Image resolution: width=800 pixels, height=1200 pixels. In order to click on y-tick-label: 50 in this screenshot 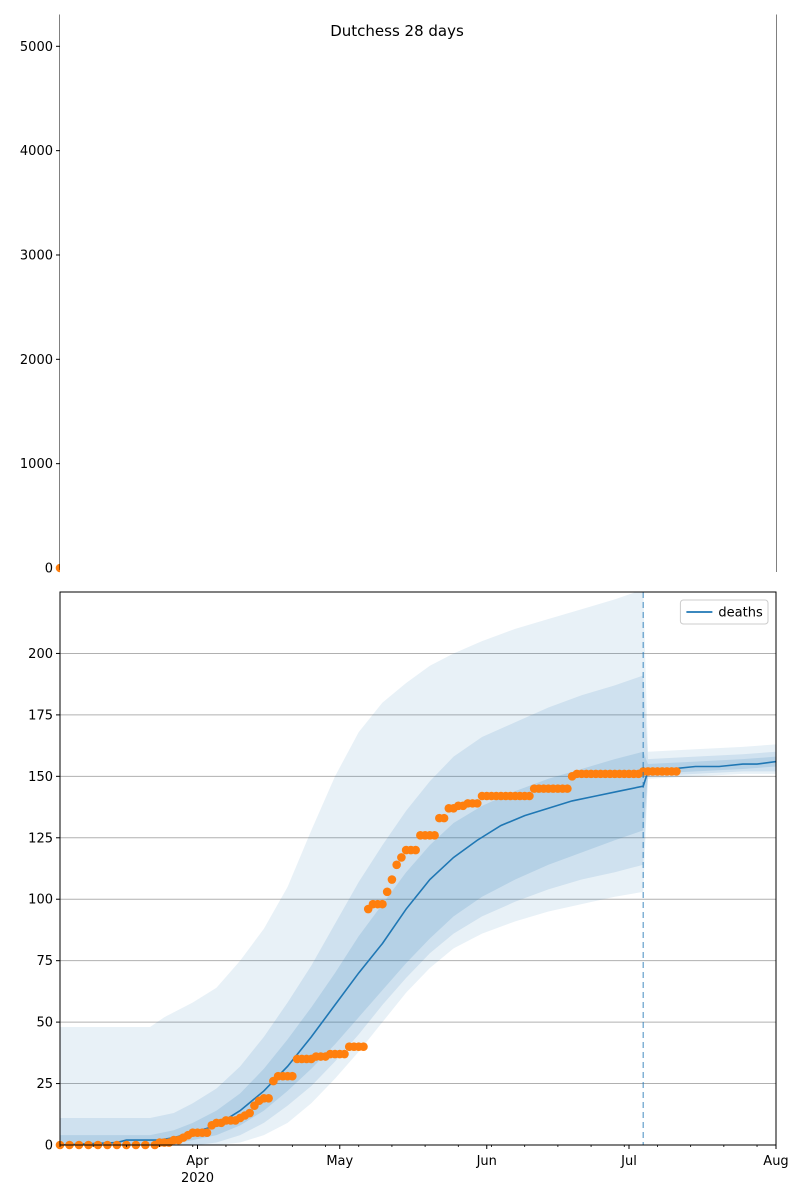, I will do `click(44, 1023)`.